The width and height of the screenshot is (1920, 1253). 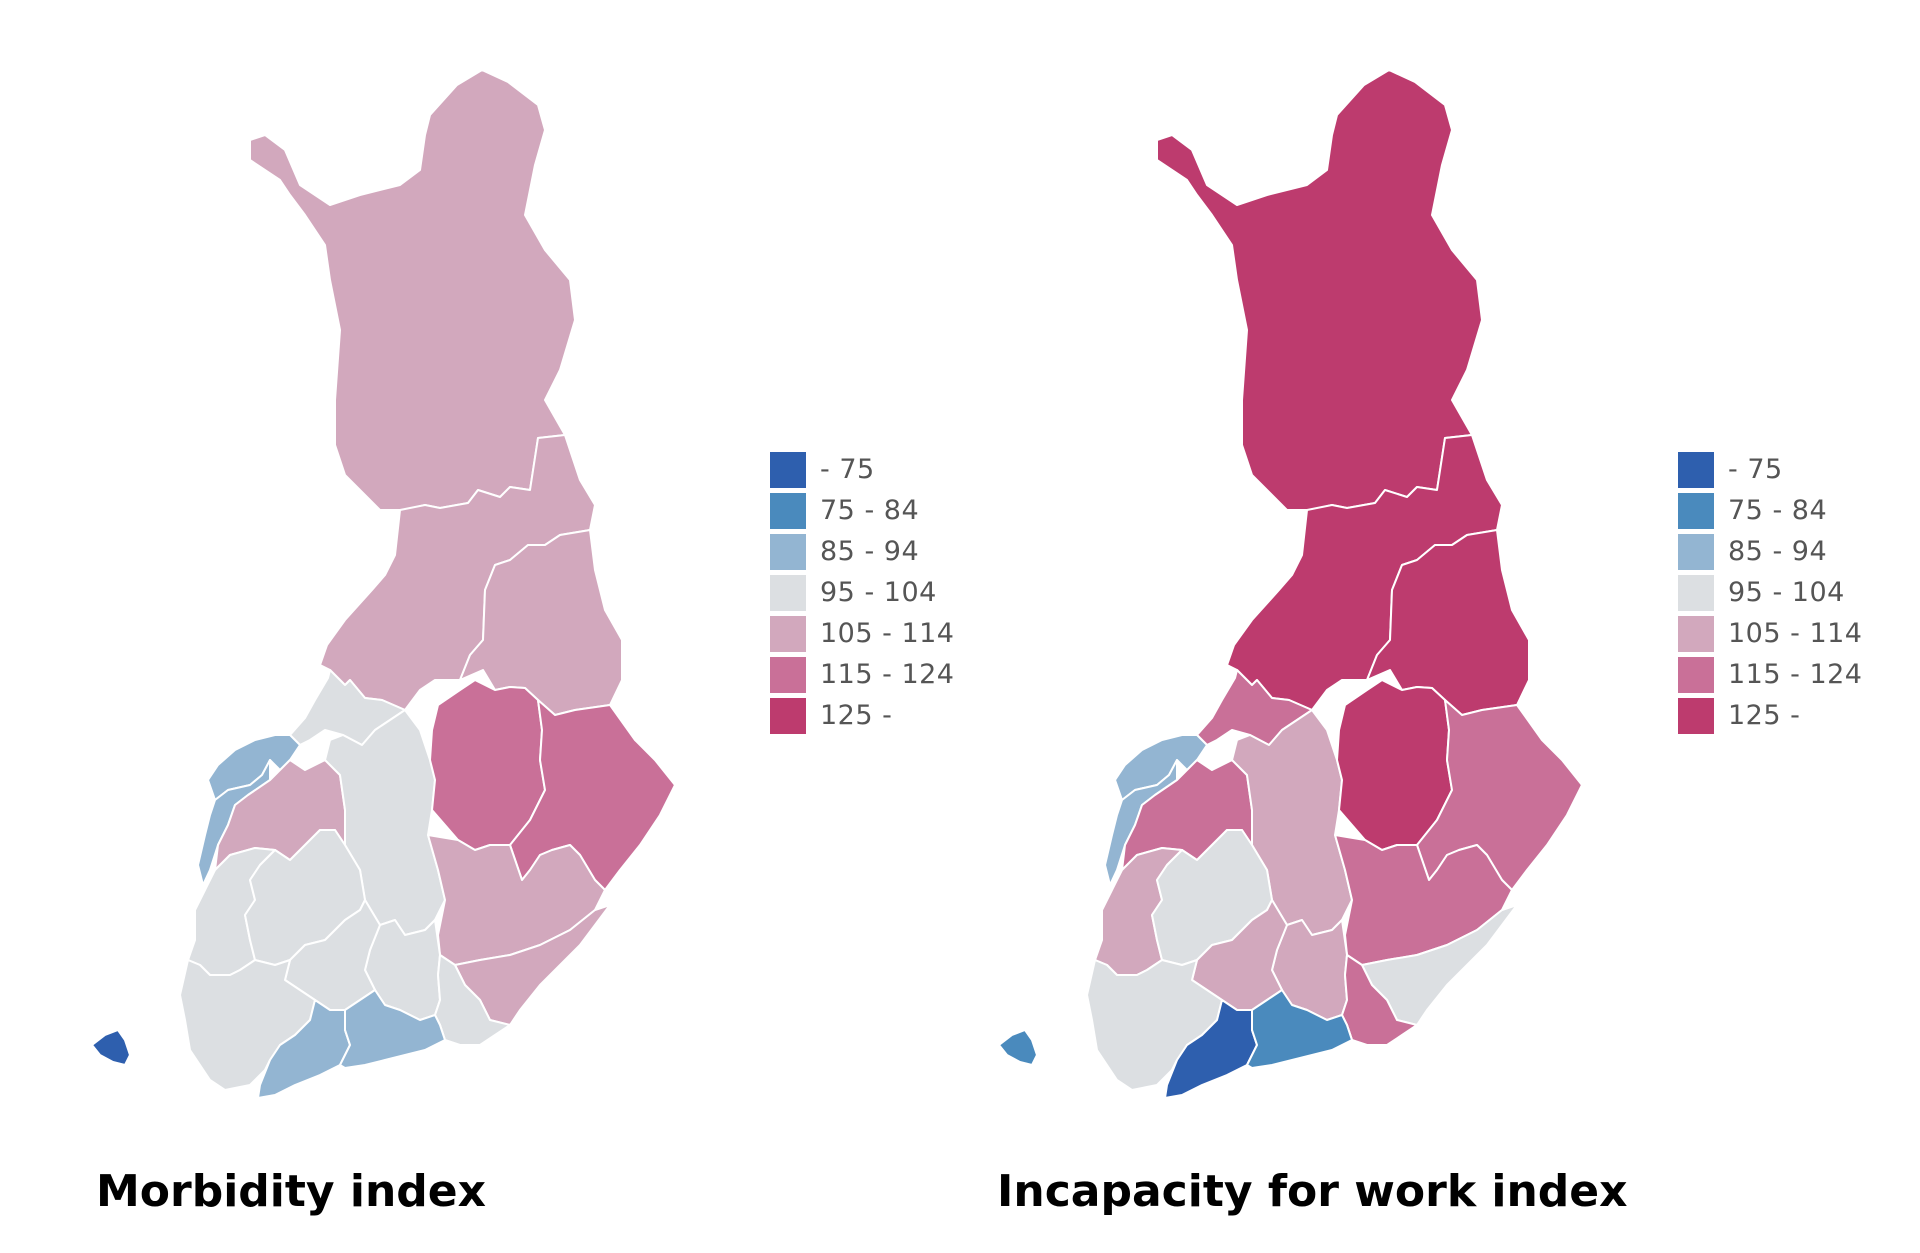 What do you see at coordinates (1312, 1191) in the screenshot?
I see `map-title-incapacity: Incapacity for work index` at bounding box center [1312, 1191].